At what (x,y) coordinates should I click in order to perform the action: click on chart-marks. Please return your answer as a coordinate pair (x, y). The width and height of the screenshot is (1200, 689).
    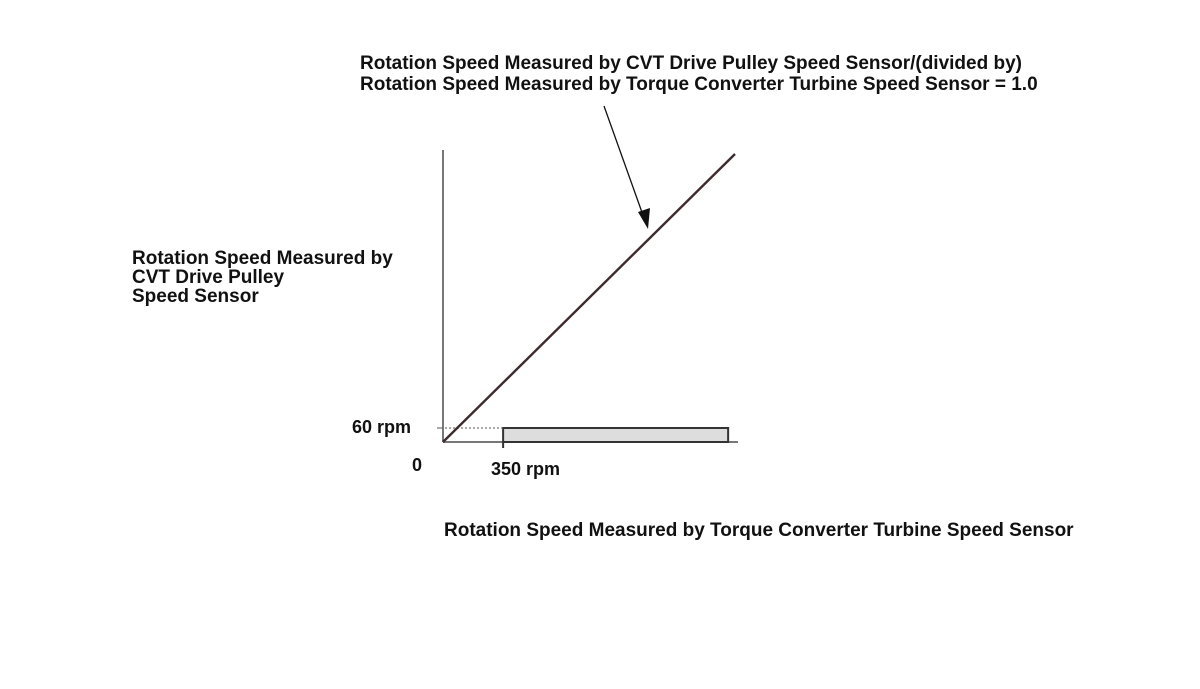
    Looking at the image, I should click on (586, 300).